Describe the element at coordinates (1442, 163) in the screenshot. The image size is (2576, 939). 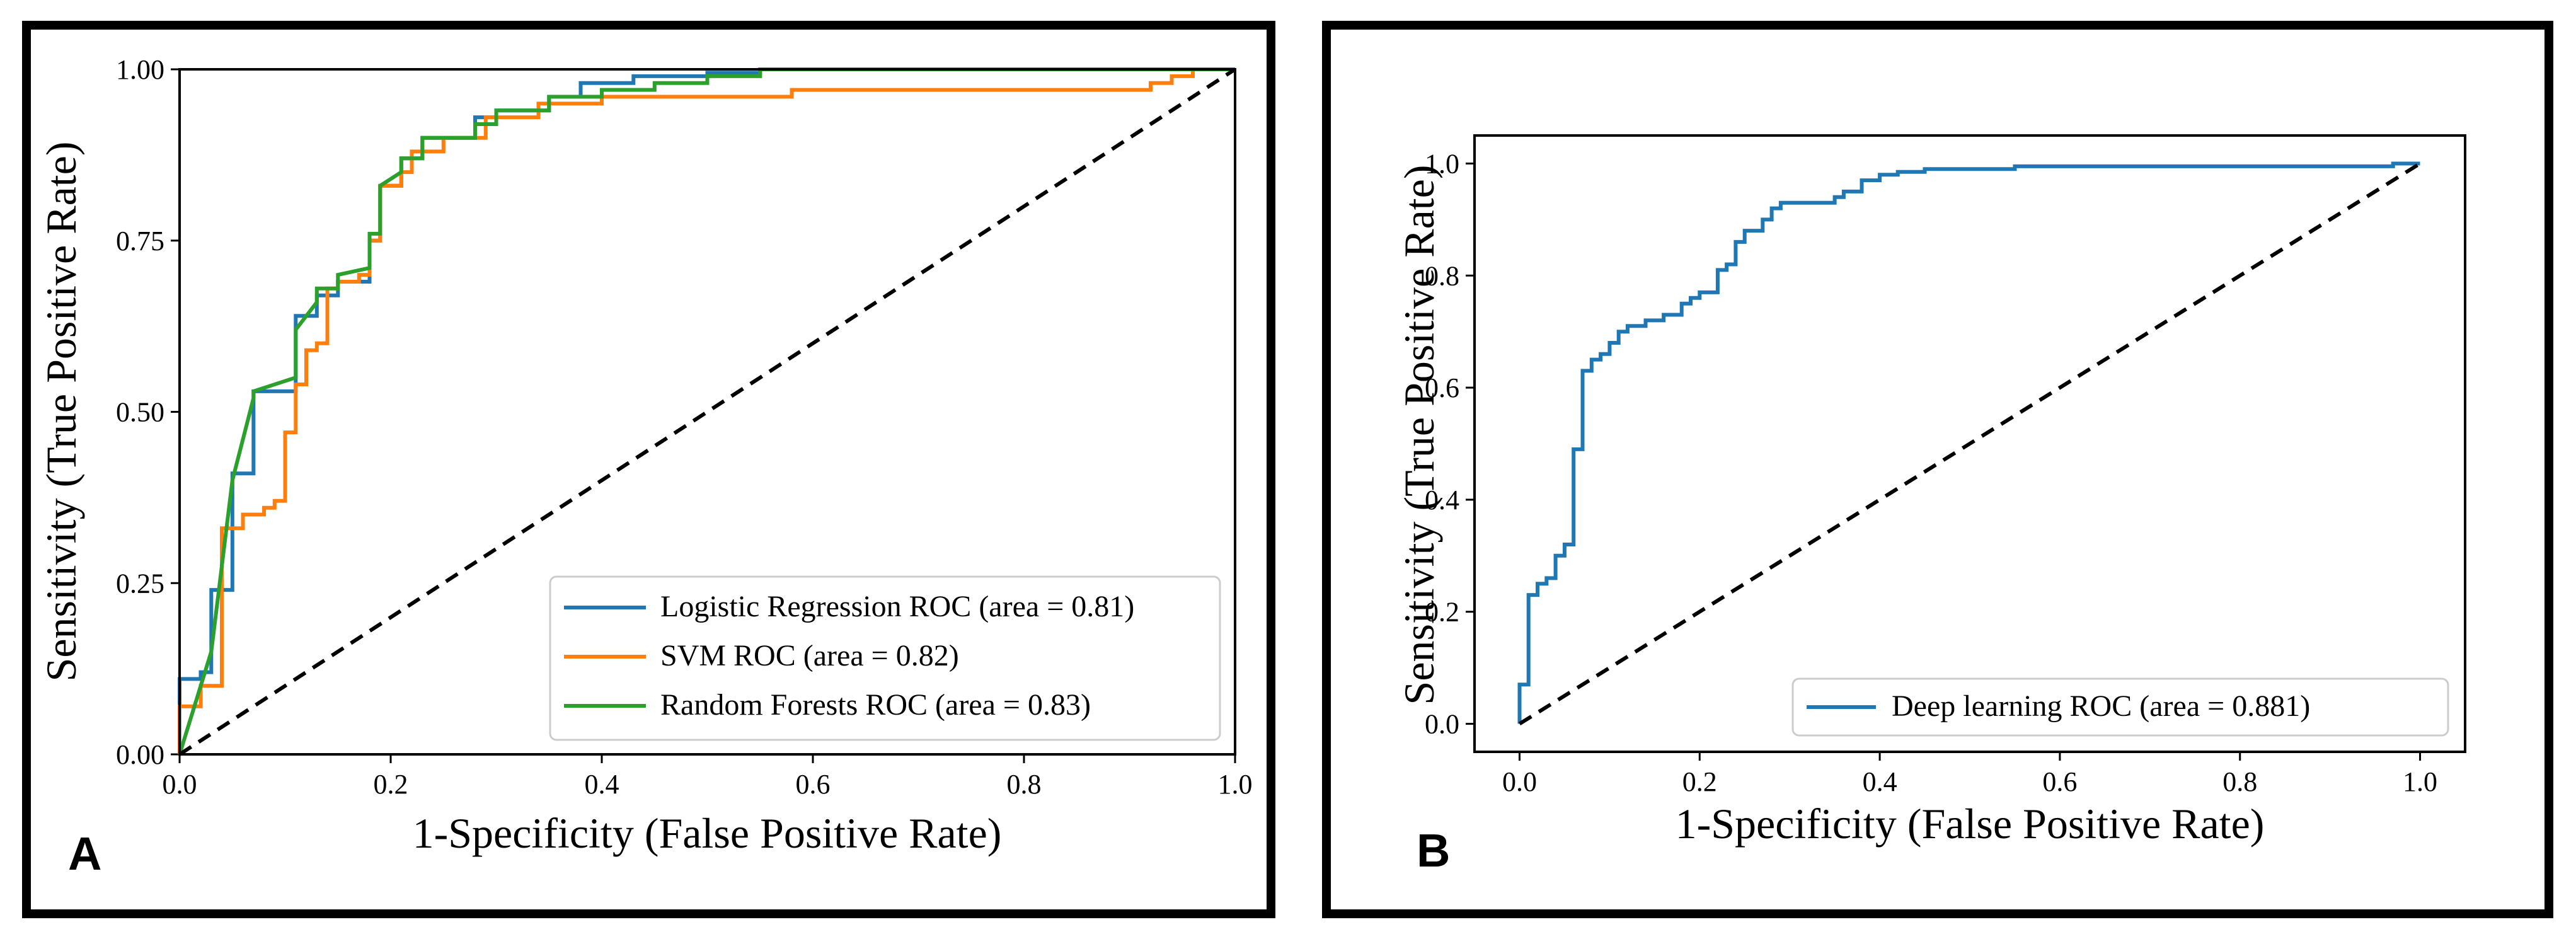
I see `b-y-tick-label: 1.0` at that location.